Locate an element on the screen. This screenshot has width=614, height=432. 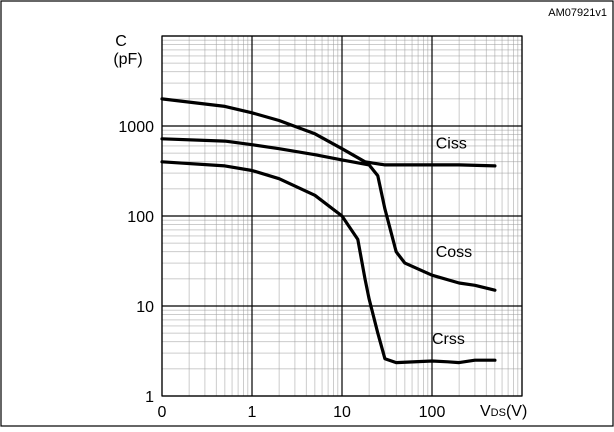
y-tick-label: 10 is located at coordinates (145, 307).